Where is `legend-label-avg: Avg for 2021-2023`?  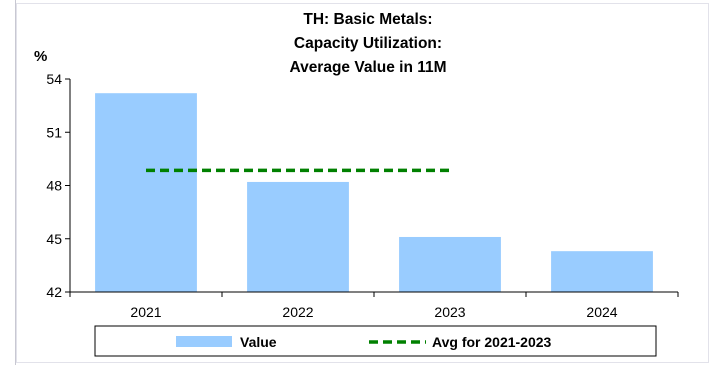
legend-label-avg: Avg for 2021-2023 is located at coordinates (492, 342).